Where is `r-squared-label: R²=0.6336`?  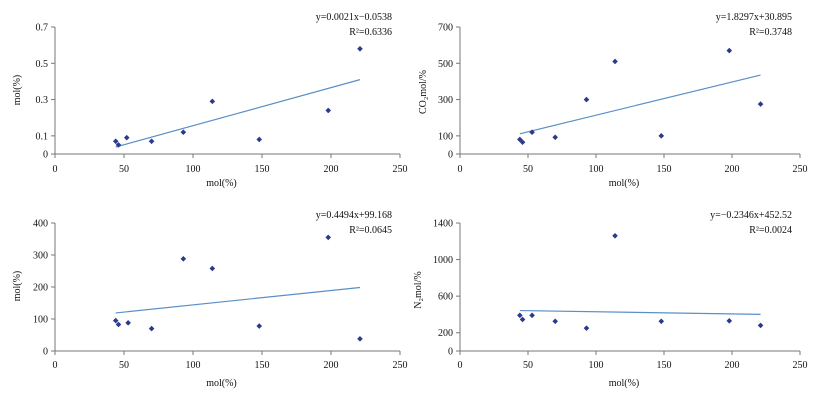 r-squared-label: R²=0.6336 is located at coordinates (370, 32).